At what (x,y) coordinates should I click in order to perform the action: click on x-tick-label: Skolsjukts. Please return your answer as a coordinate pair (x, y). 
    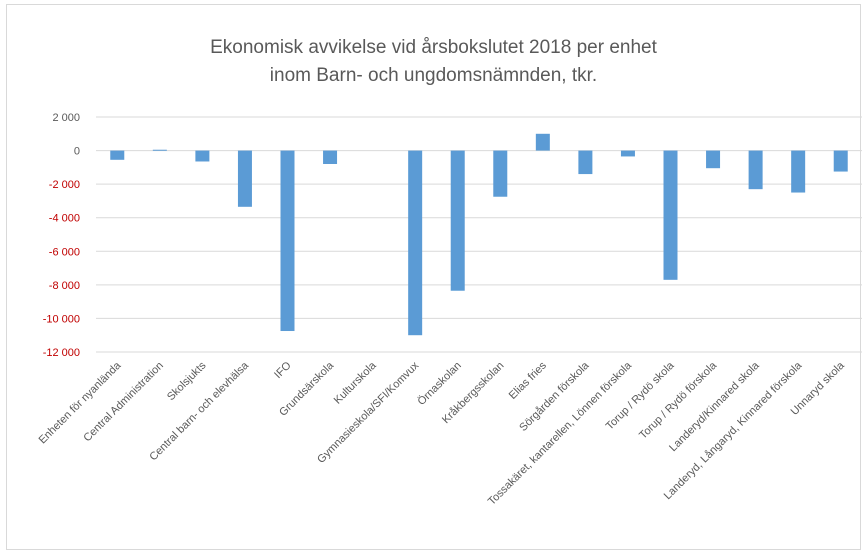
    Looking at the image, I should click on (187, 381).